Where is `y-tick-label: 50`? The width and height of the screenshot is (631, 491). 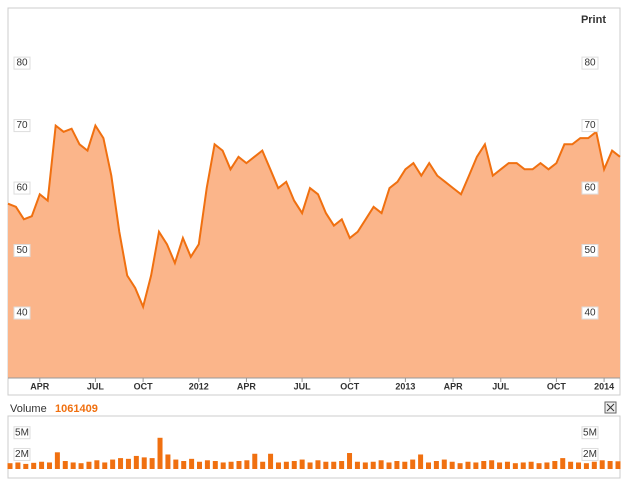 y-tick-label: 50 is located at coordinates (590, 250).